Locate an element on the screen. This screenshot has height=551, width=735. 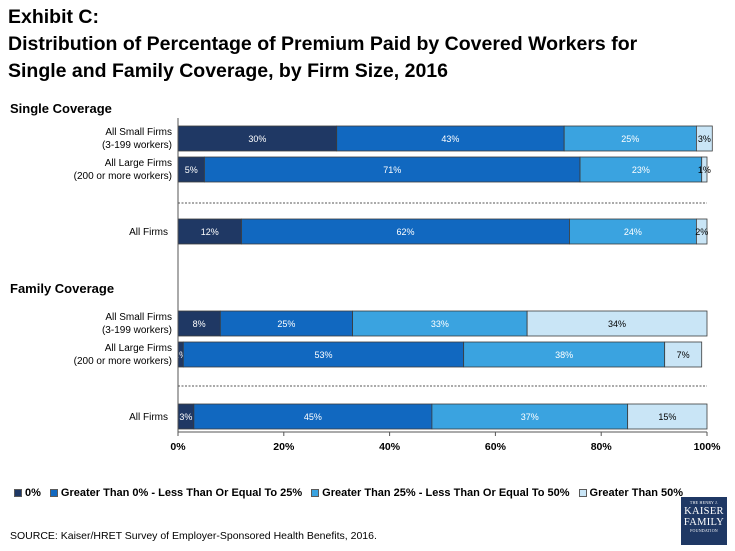
data-label: 62% is located at coordinates (405, 232).